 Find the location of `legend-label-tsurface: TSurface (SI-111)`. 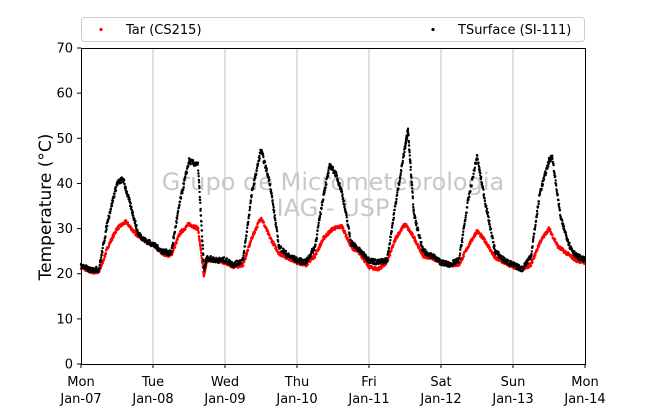

legend-label-tsurface: TSurface (SI-111) is located at coordinates (514, 30).